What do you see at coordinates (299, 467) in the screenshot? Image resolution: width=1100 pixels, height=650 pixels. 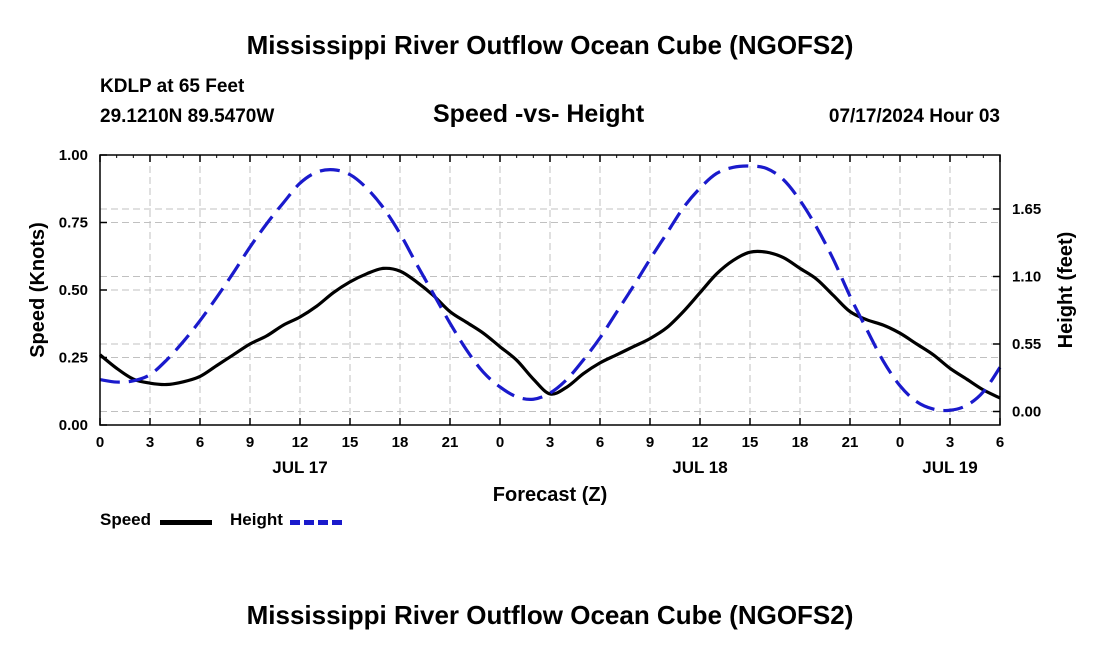 I see `day-label: JUL 17` at bounding box center [299, 467].